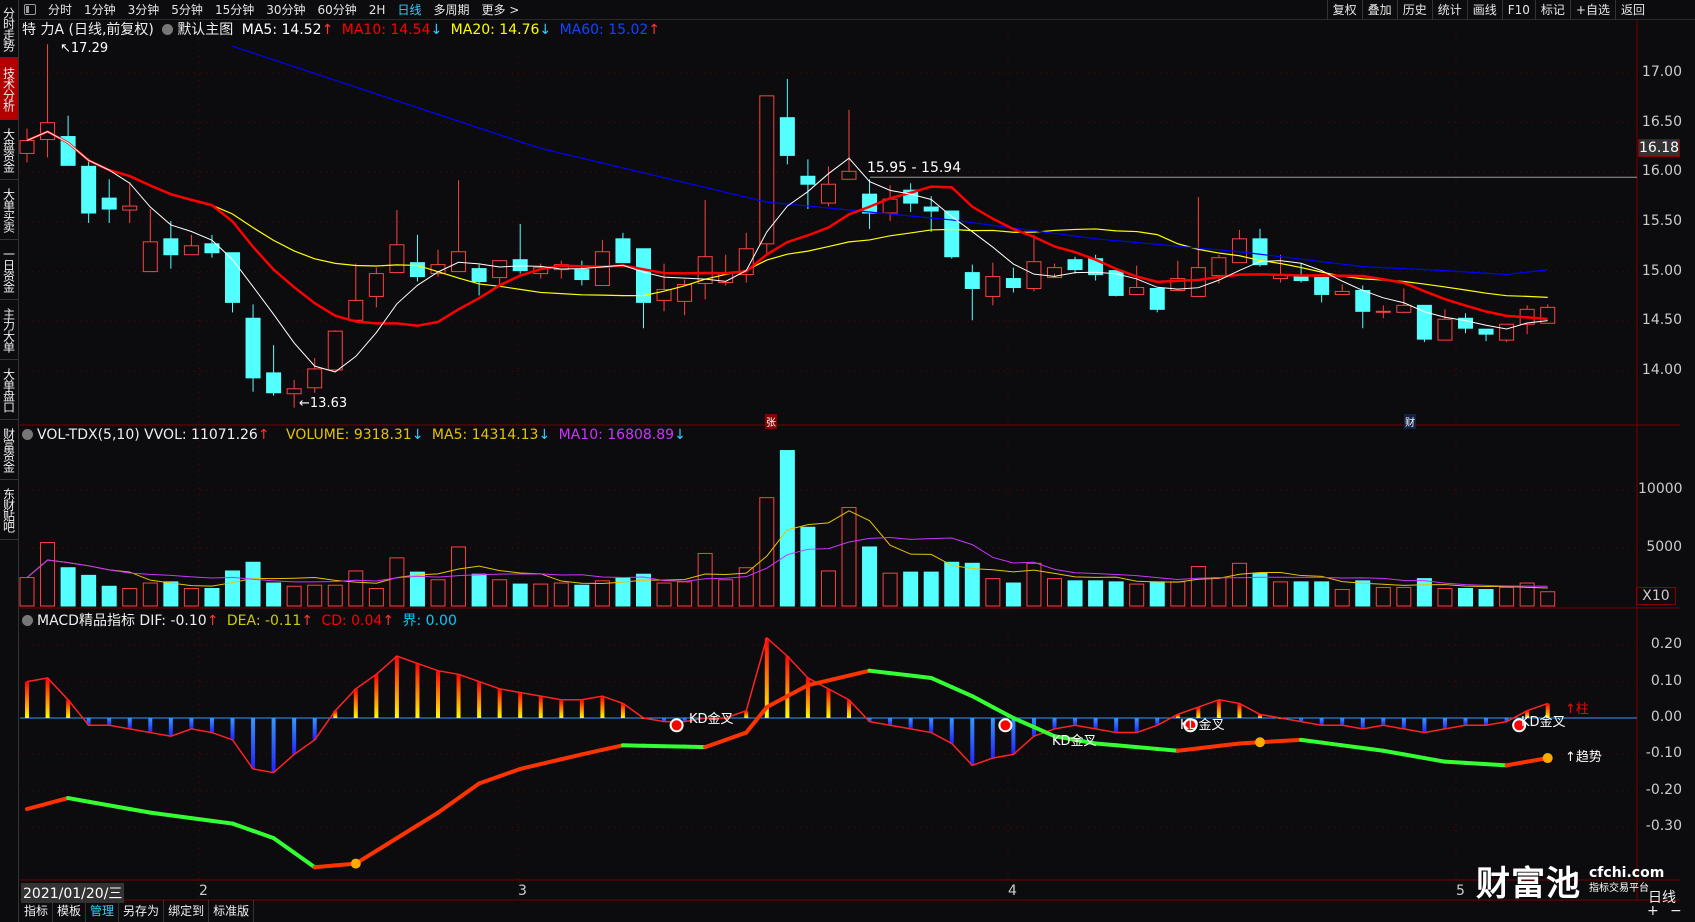  I want to click on axis-tick-label: 16.00, so click(1661, 171).